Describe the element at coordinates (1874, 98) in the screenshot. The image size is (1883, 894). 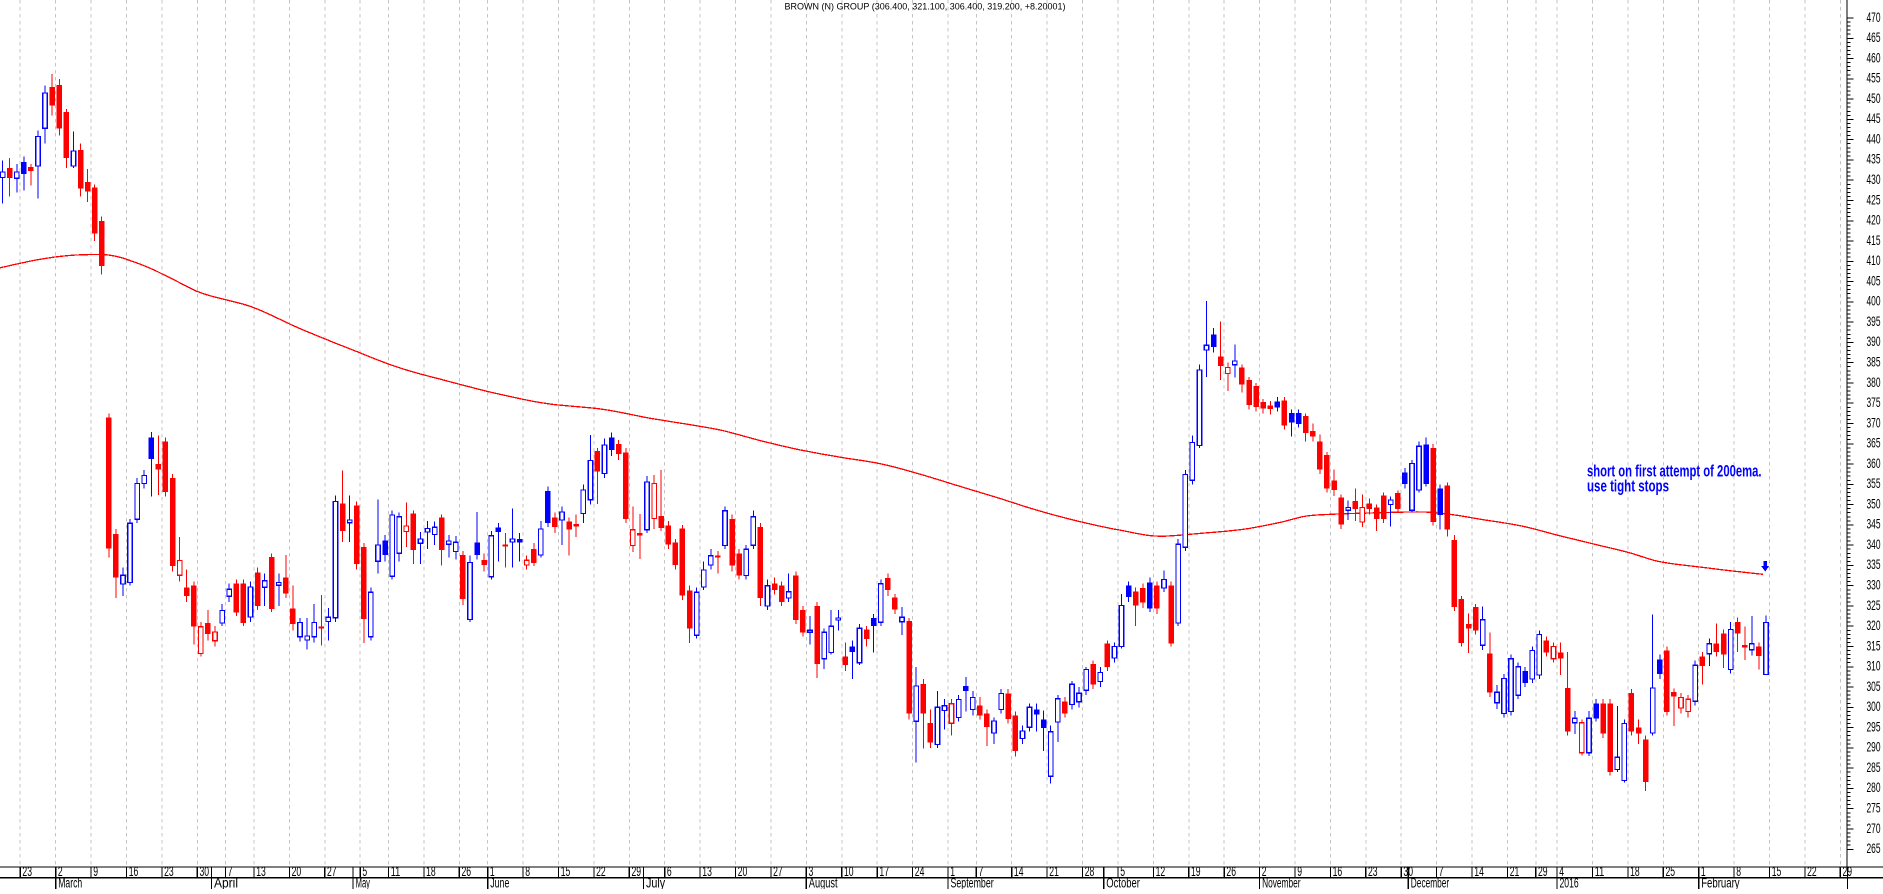
I see `svg-text: 450` at that location.